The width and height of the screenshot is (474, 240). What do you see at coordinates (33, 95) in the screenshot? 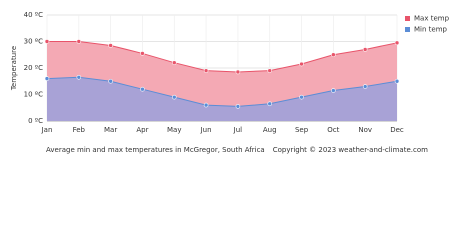
I see `y-tick-label: 10 ºC` at bounding box center [33, 95].